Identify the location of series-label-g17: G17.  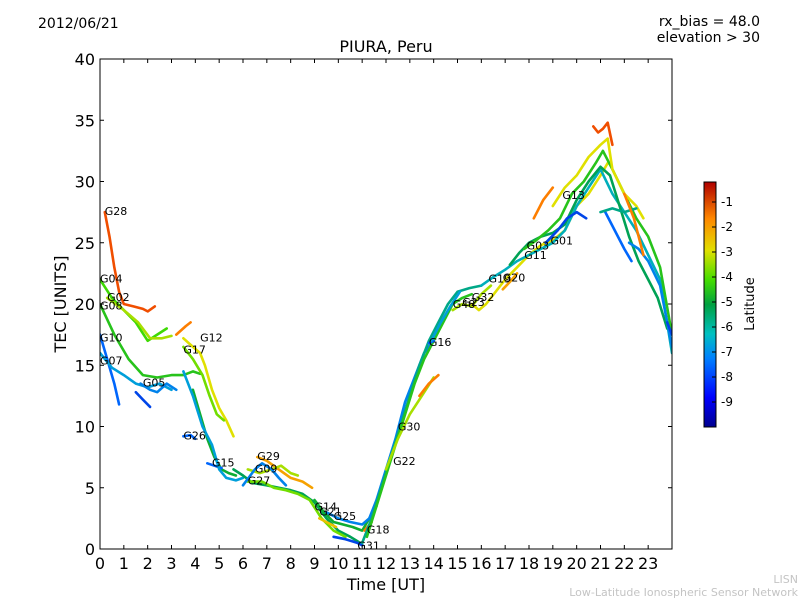
(194, 350).